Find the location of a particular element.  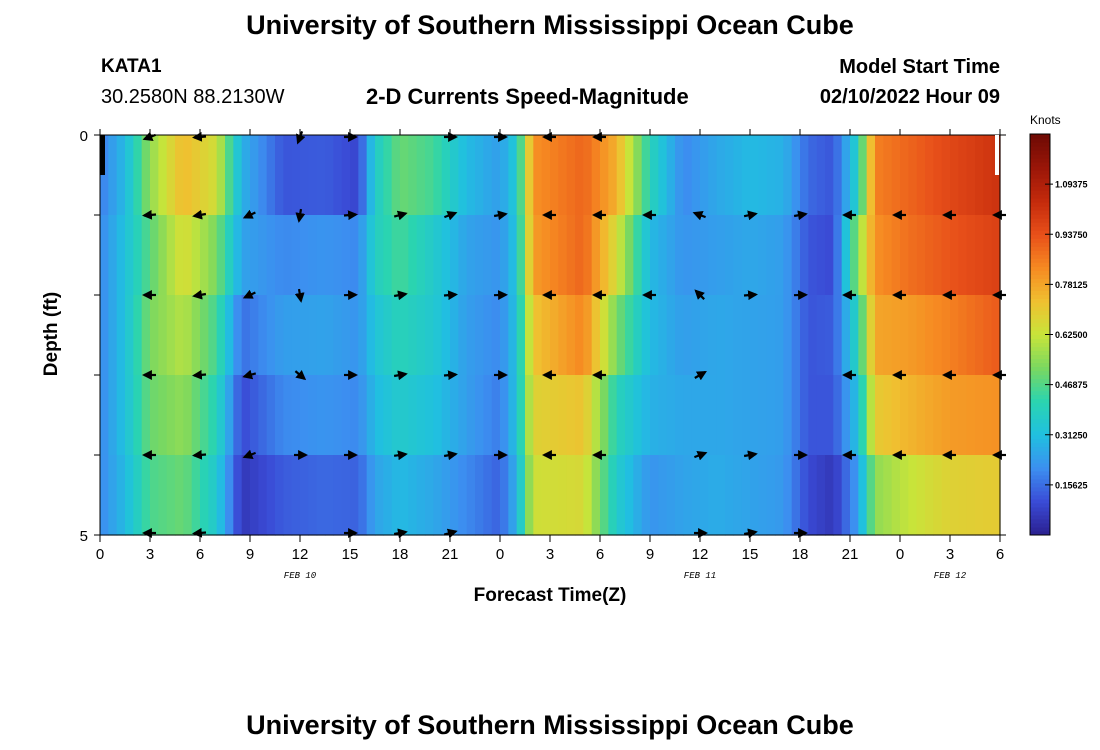

colorbar-title: Knots is located at coordinates (1045, 120).